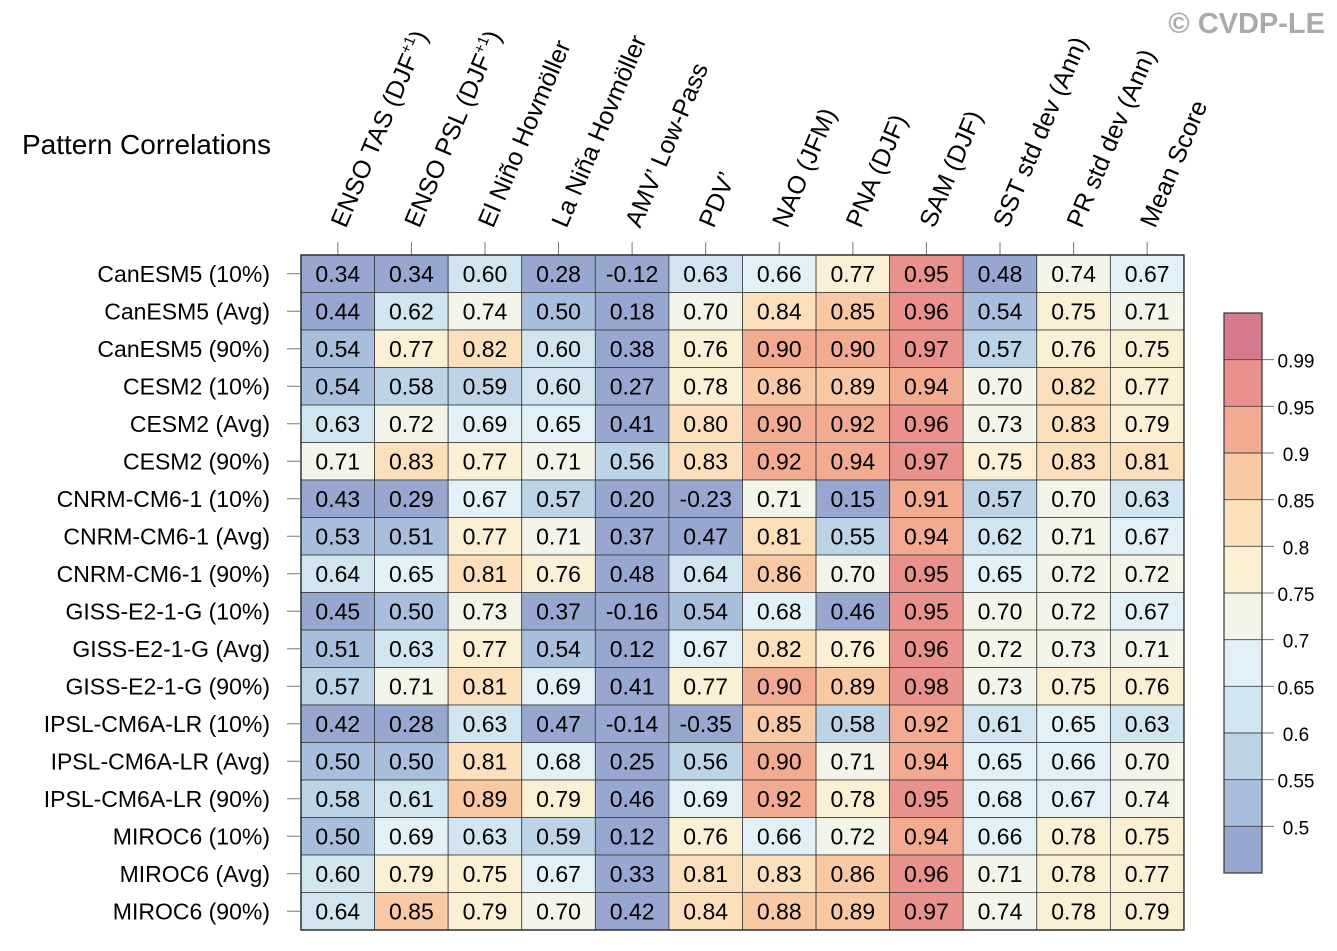  What do you see at coordinates (411, 799) in the screenshot?
I see `cell-value-label: 0.61` at bounding box center [411, 799].